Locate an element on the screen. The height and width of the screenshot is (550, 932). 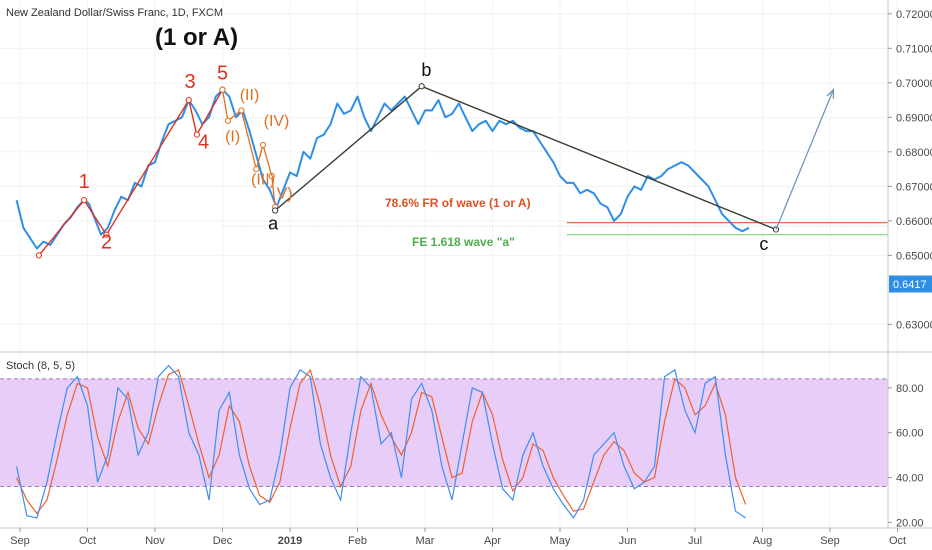
wave-label-9: V) is located at coordinates (285, 193).